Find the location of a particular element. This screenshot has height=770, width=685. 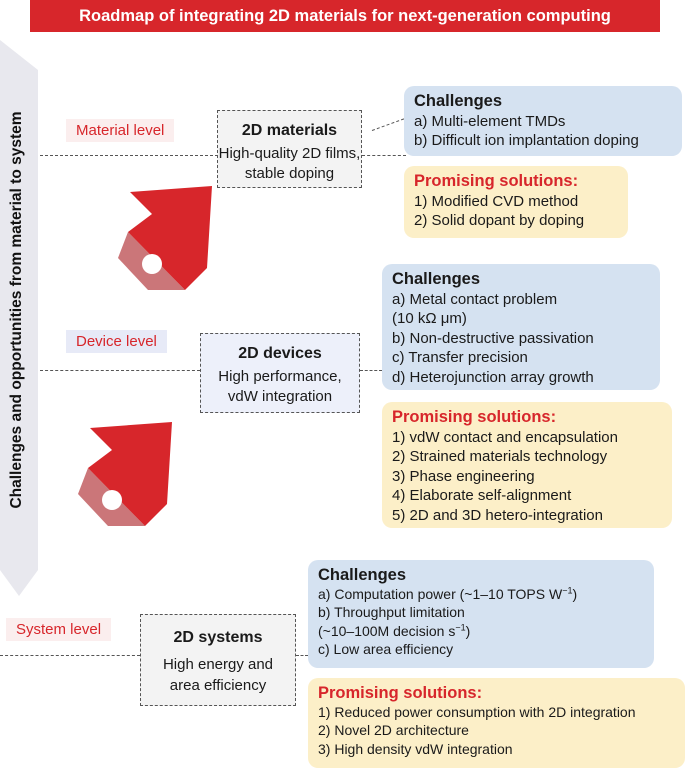

system-solution-2: 2) Novel 2D architecture is located at coordinates (393, 730).